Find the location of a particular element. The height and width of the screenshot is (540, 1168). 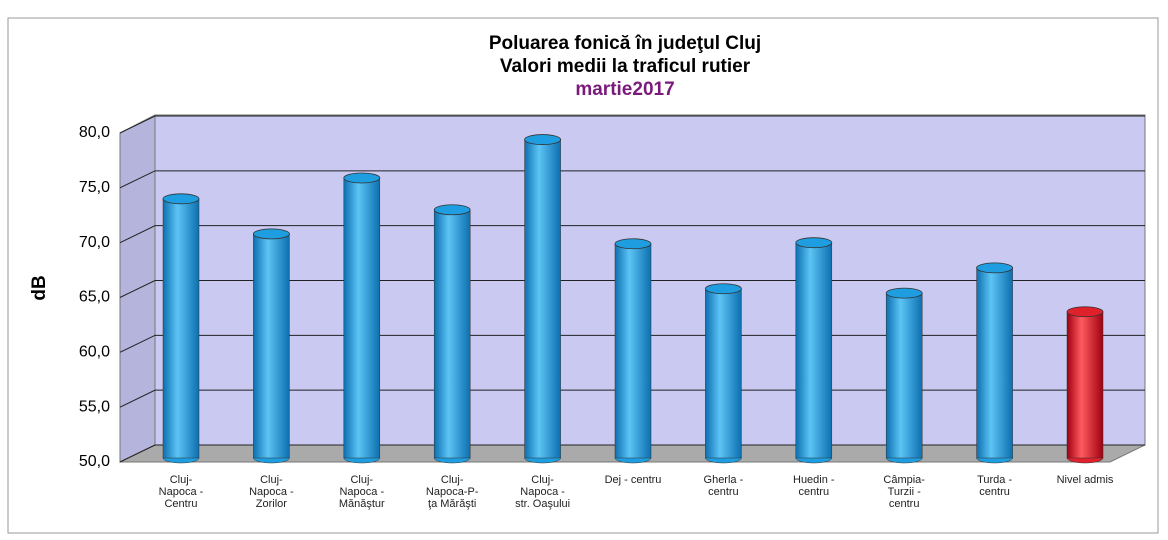

x-tick-label: Turda - centru is located at coordinates (995, 486).